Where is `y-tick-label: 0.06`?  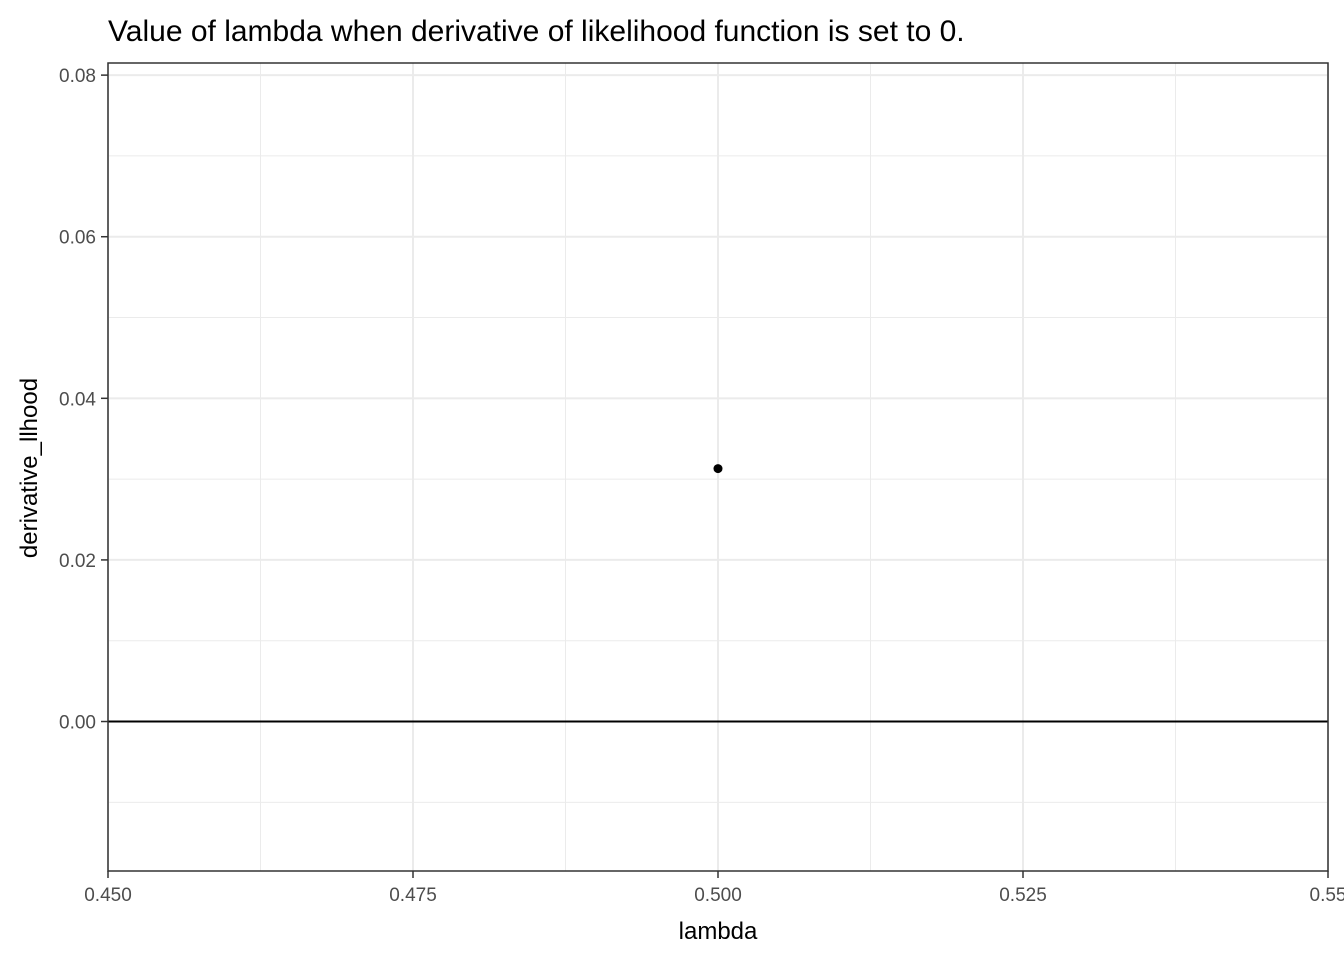 y-tick-label: 0.06 is located at coordinates (77, 238).